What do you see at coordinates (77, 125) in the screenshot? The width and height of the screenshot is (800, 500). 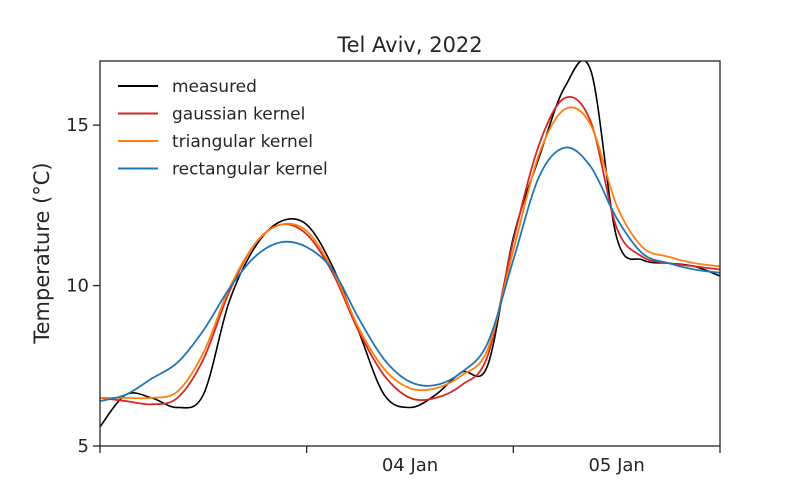 I see `y-tick-label: 15` at bounding box center [77, 125].